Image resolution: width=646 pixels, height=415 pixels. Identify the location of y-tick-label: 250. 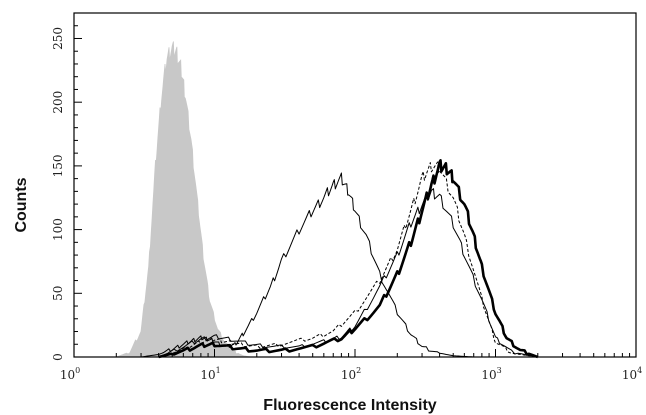
(58, 38).